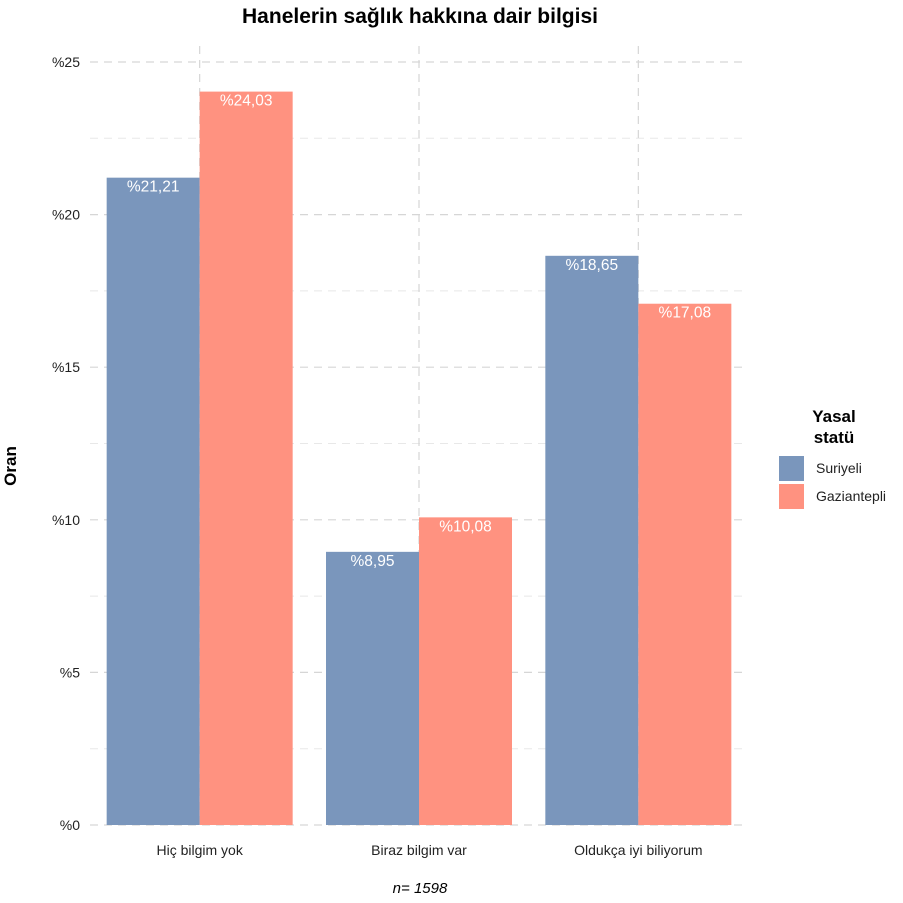 The width and height of the screenshot is (903, 903). I want to click on legend: Yasal statü Suriyeli Gaziantepli, so click(832, 458).